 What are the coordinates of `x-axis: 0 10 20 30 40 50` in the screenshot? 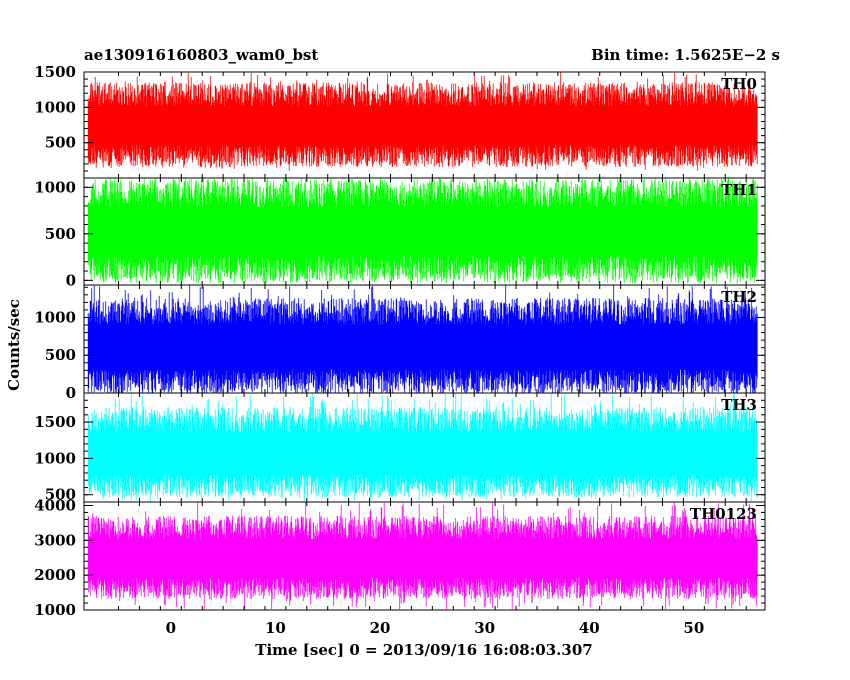 It's located at (435, 628).